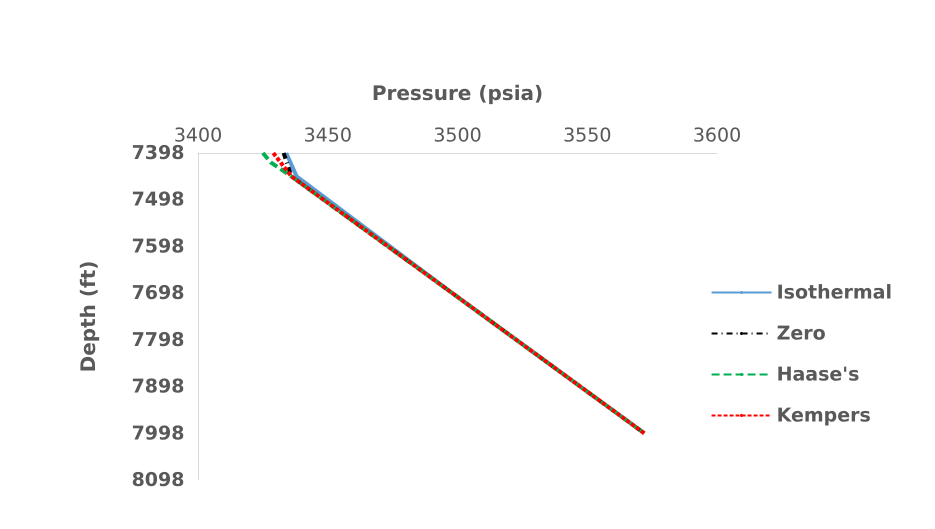 Image resolution: width=935 pixels, height=529 pixels. What do you see at coordinates (158, 387) in the screenshot?
I see `y-tick-label: 7898` at bounding box center [158, 387].